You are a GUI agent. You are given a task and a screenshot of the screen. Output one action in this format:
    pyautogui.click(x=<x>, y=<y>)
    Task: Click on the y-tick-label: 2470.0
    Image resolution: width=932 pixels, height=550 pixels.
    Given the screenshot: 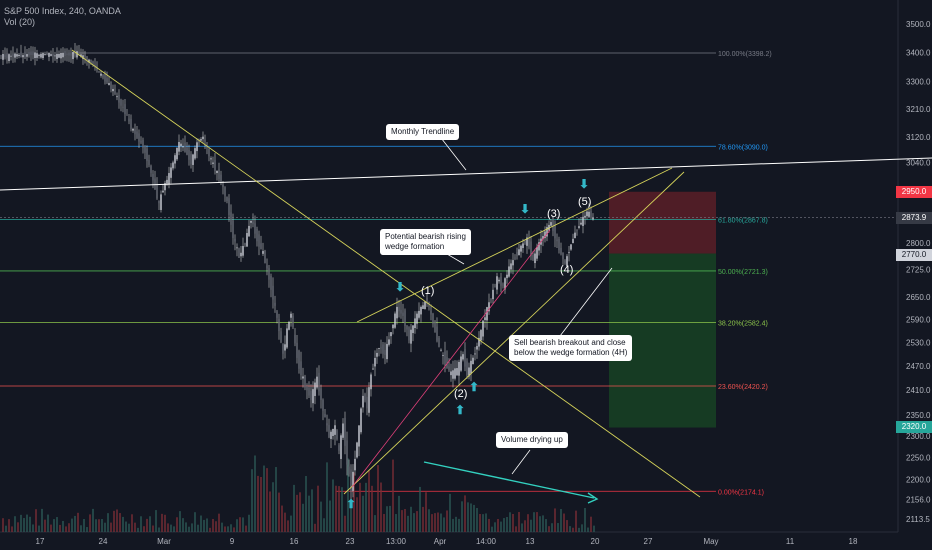 What is the action you would take?
    pyautogui.click(x=918, y=366)
    